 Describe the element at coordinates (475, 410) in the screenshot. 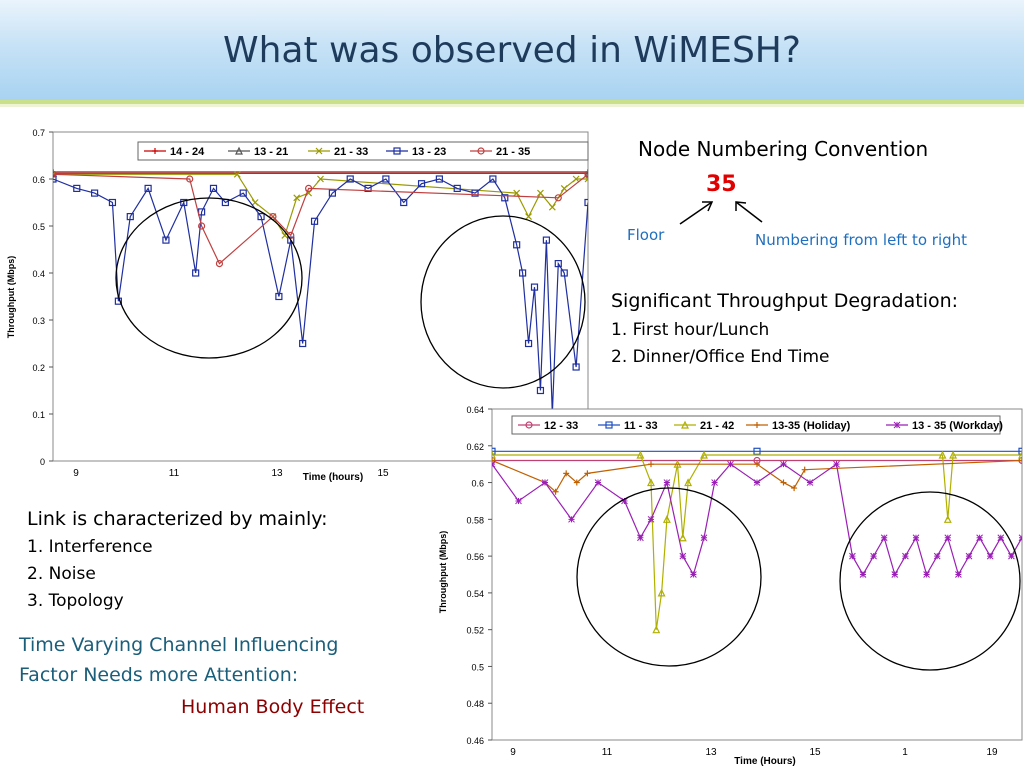

I see `y-tick-label: 0.64` at that location.